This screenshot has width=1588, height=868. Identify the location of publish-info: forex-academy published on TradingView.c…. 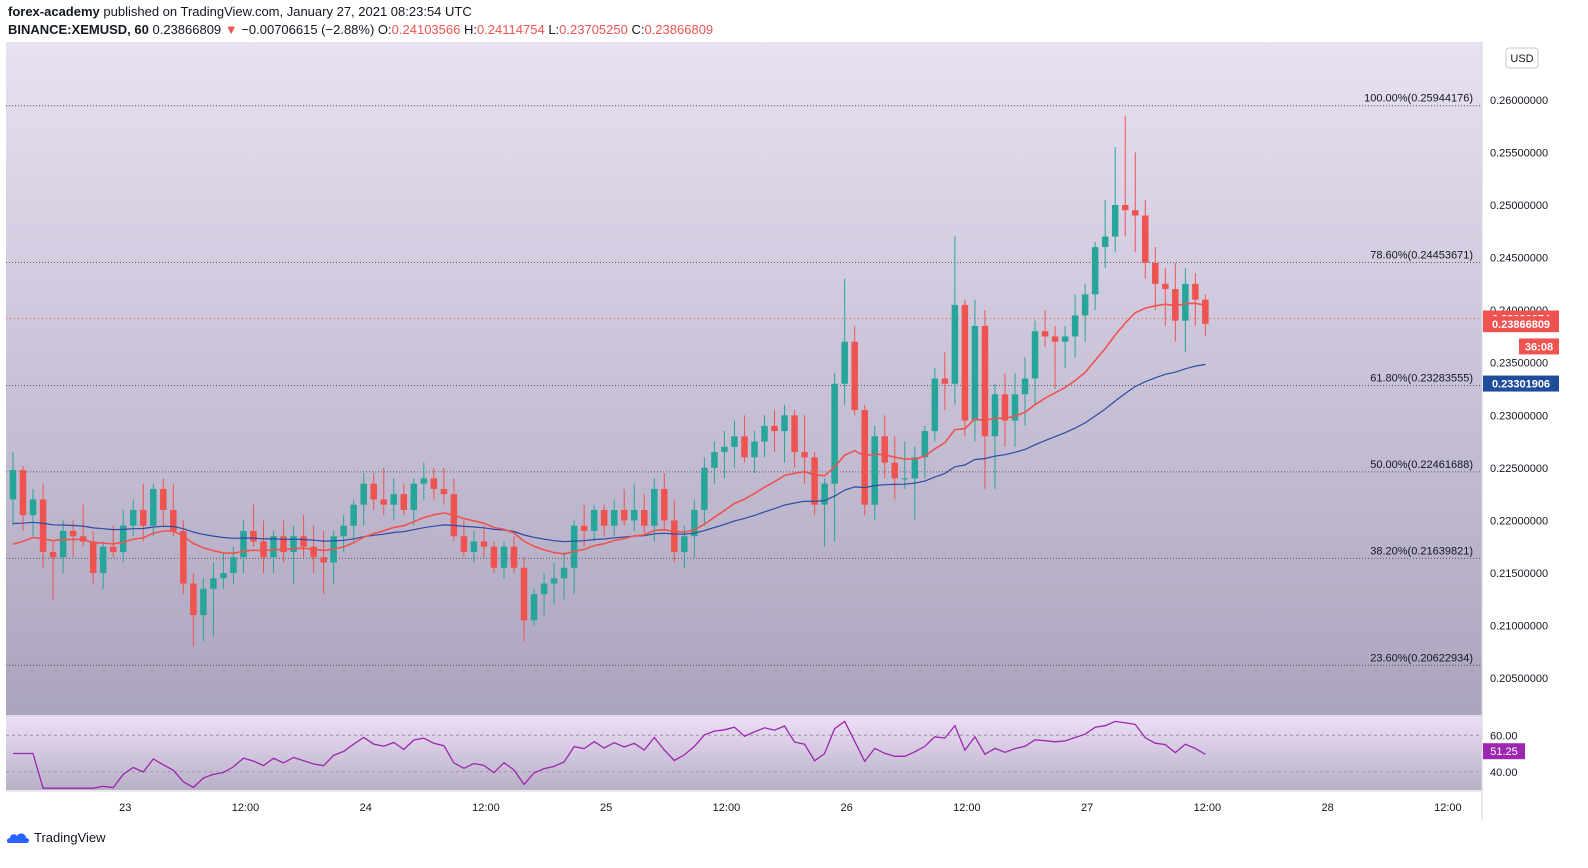
(240, 11).